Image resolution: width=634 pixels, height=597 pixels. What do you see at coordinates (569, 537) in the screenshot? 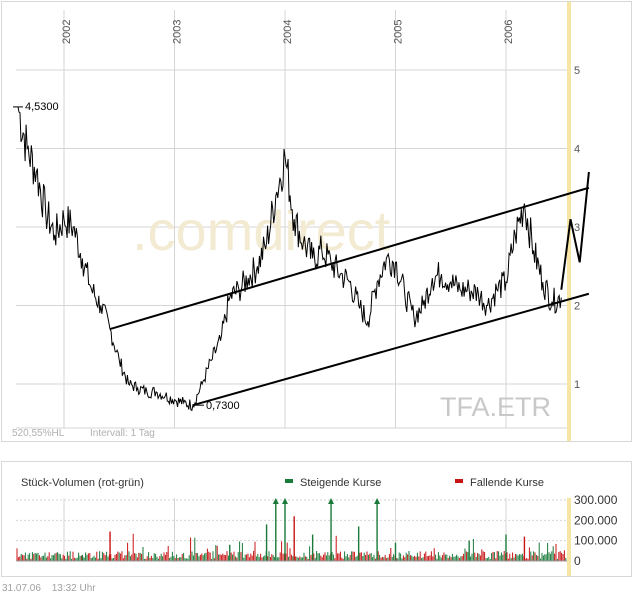
I see `volume-period-highlight` at bounding box center [569, 537].